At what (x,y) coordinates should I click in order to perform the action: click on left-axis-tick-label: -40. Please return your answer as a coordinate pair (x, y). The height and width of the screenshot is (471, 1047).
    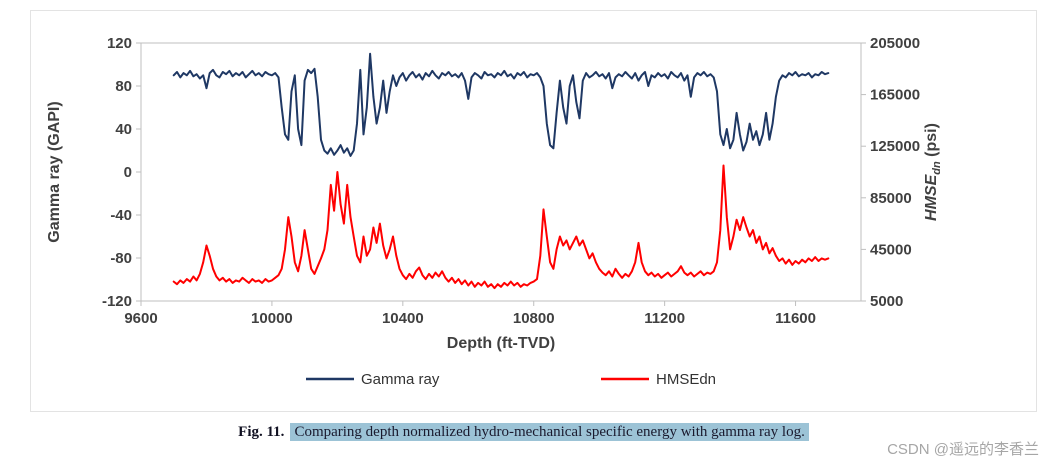
    Looking at the image, I should click on (121, 215).